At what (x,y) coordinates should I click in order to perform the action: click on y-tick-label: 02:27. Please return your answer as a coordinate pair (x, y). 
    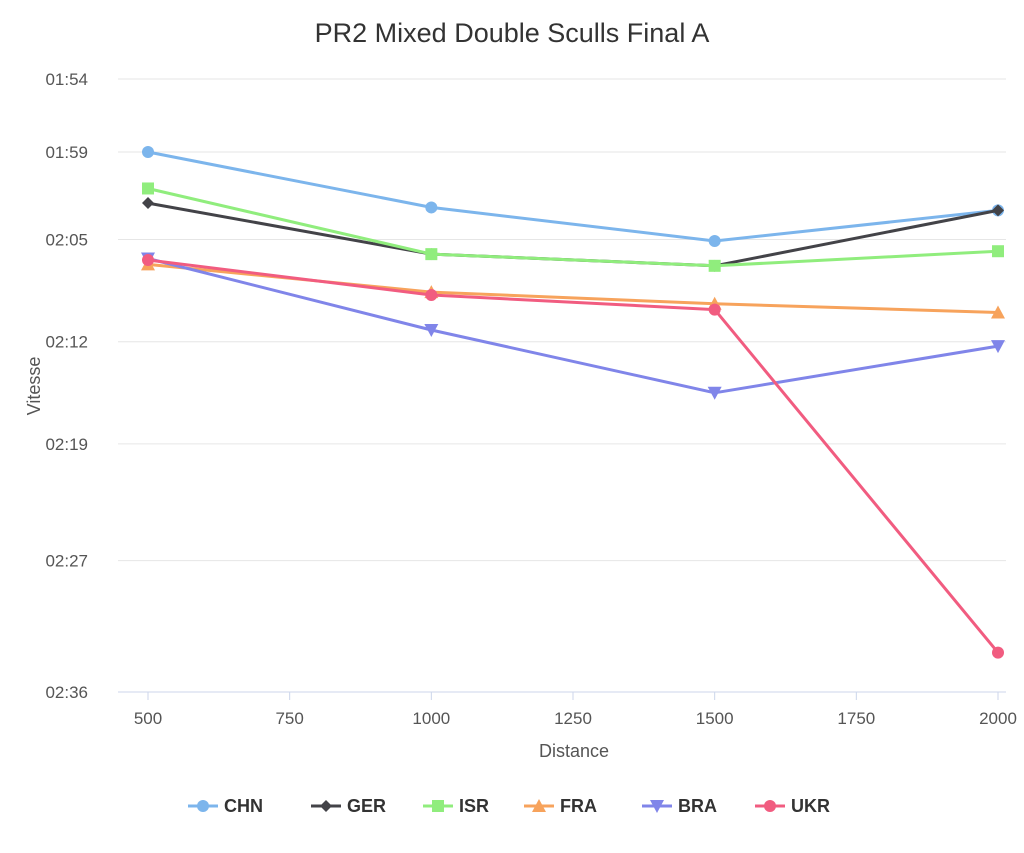
    Looking at the image, I should click on (66, 561).